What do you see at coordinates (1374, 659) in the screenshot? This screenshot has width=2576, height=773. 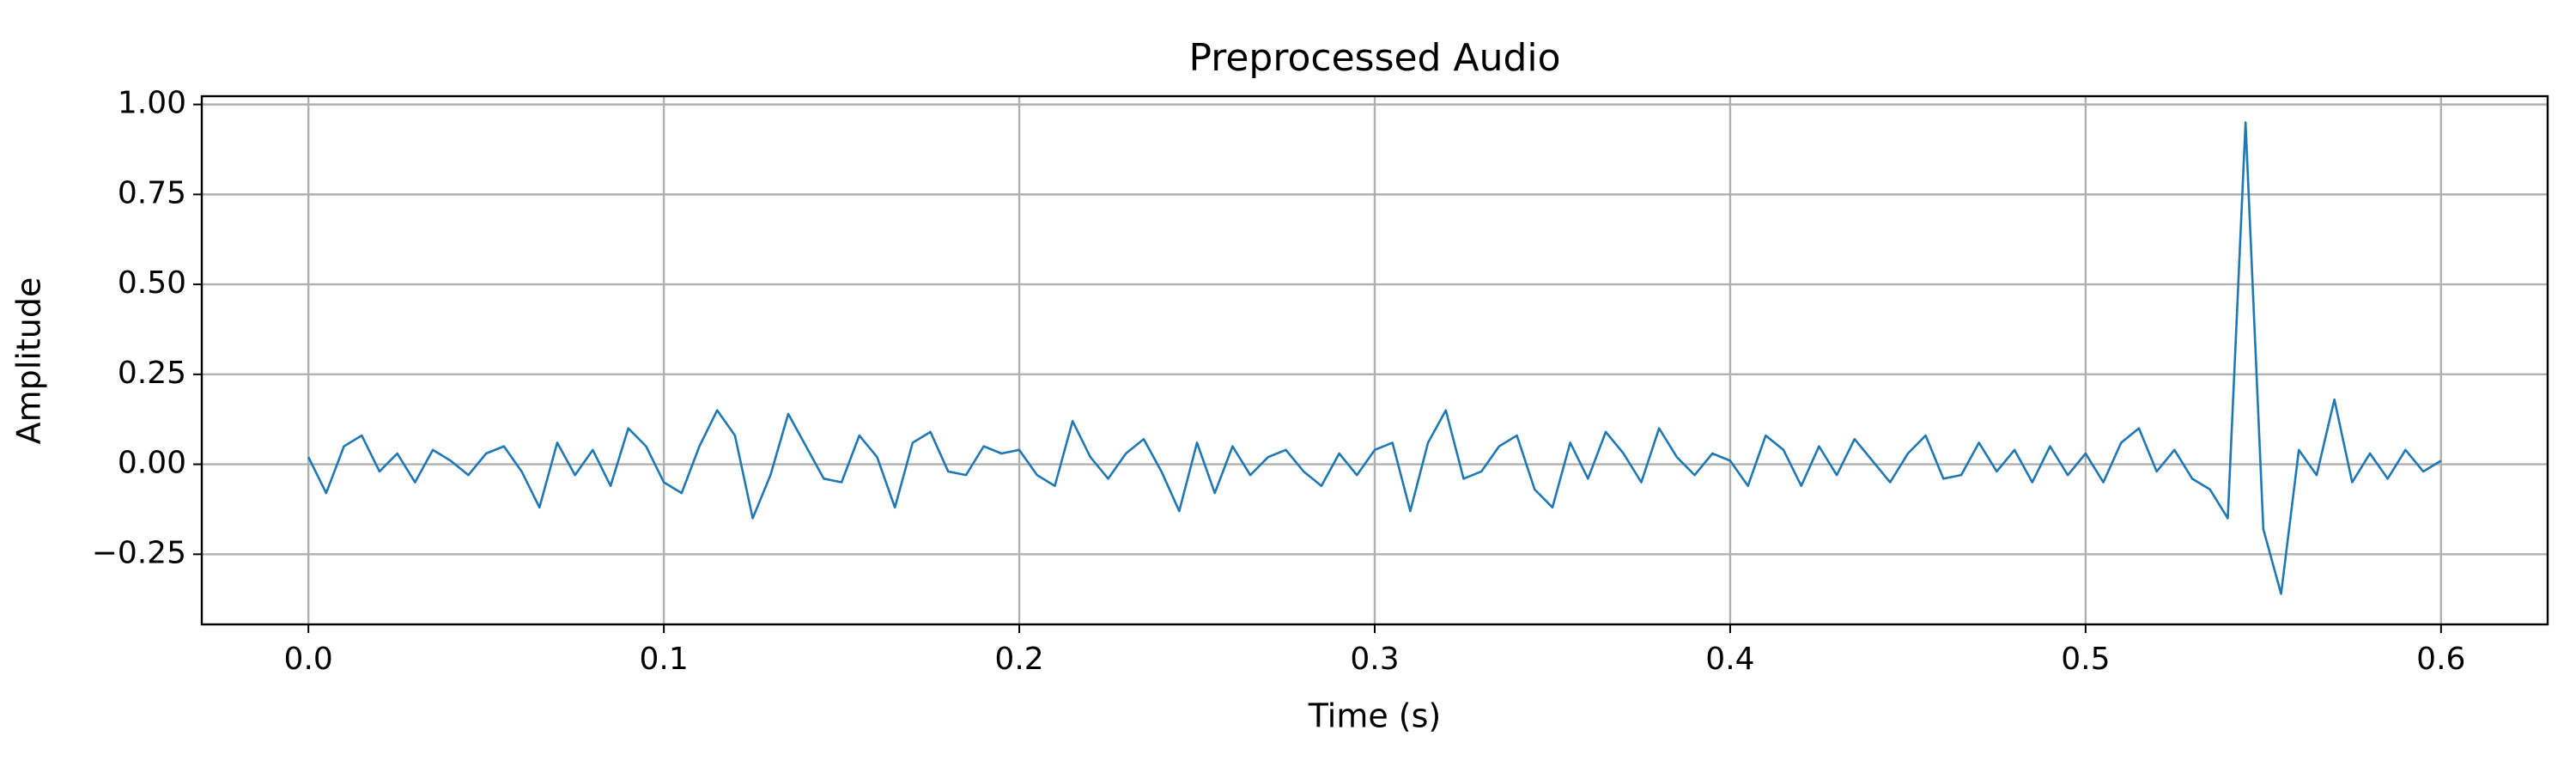 I see `x-tick-label: 0.3` at bounding box center [1374, 659].